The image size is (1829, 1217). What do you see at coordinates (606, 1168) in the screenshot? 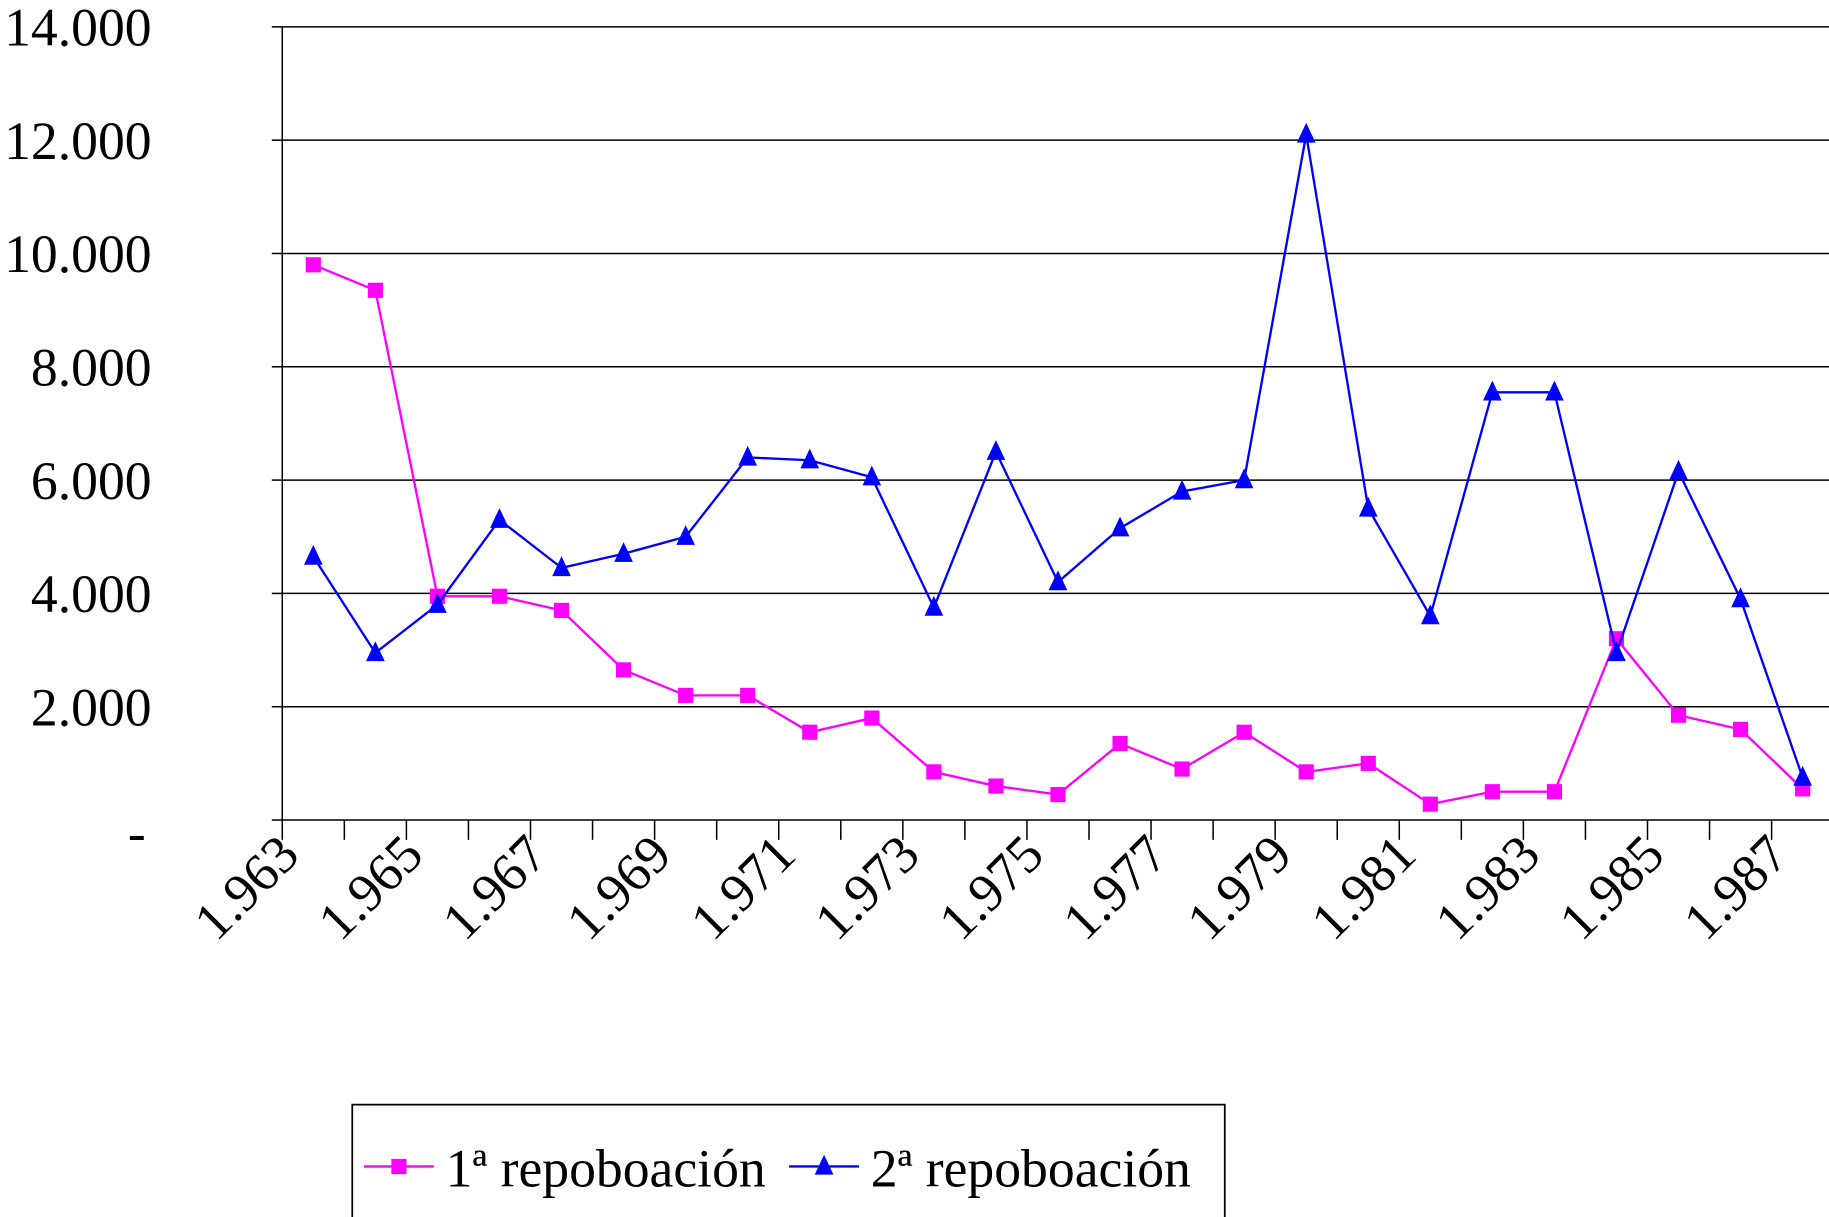
I see `legend-label: 1ª repoboación` at bounding box center [606, 1168].